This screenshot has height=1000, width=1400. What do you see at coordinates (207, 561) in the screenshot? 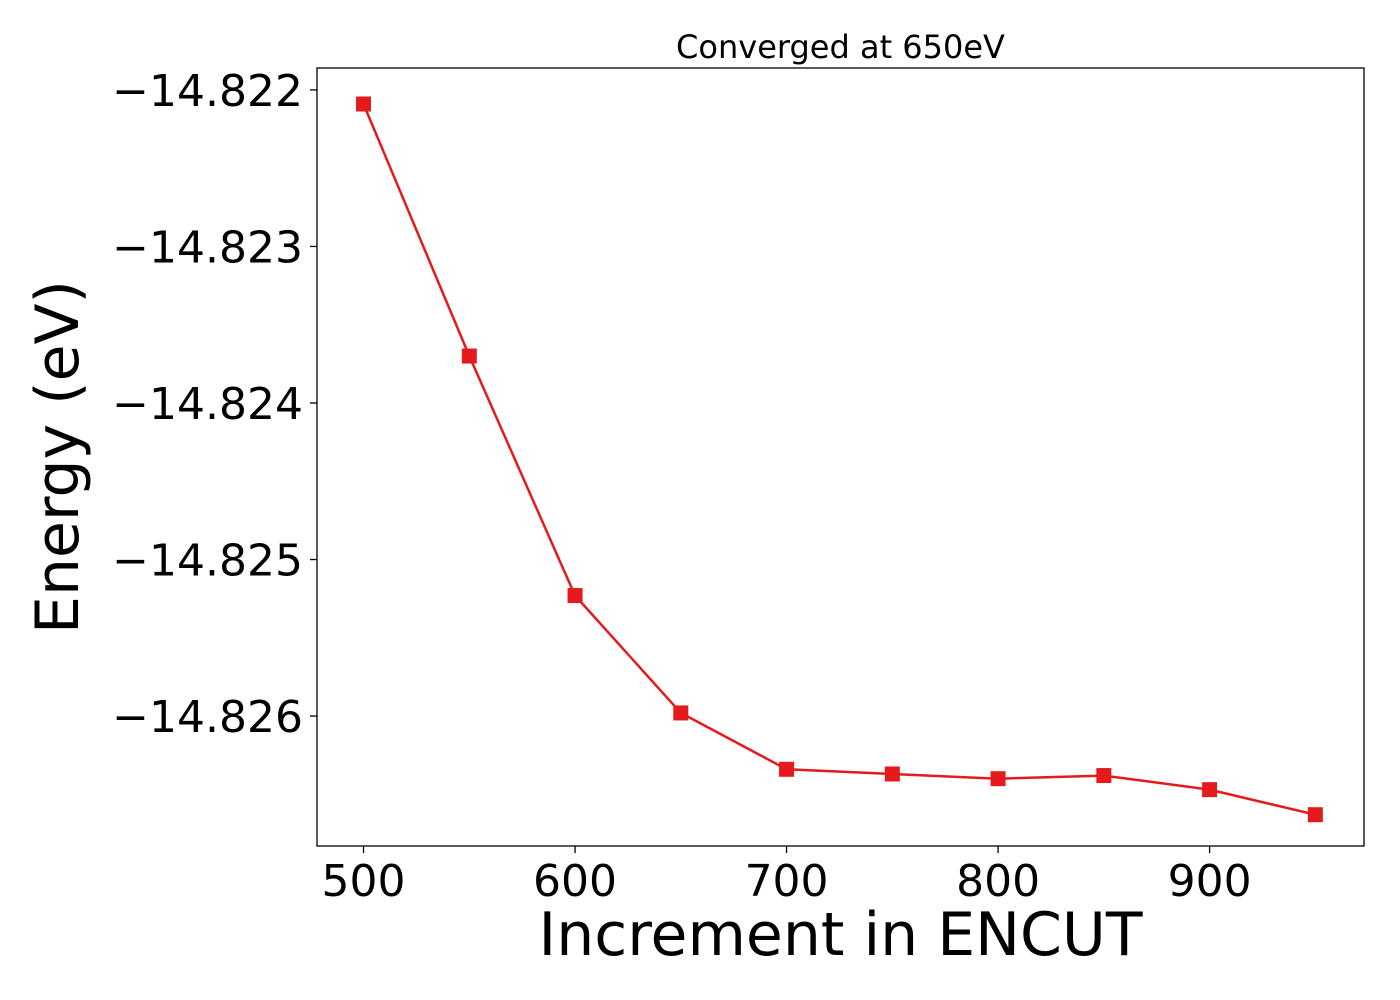
I see `y-tick-label: −14.825` at bounding box center [207, 561].